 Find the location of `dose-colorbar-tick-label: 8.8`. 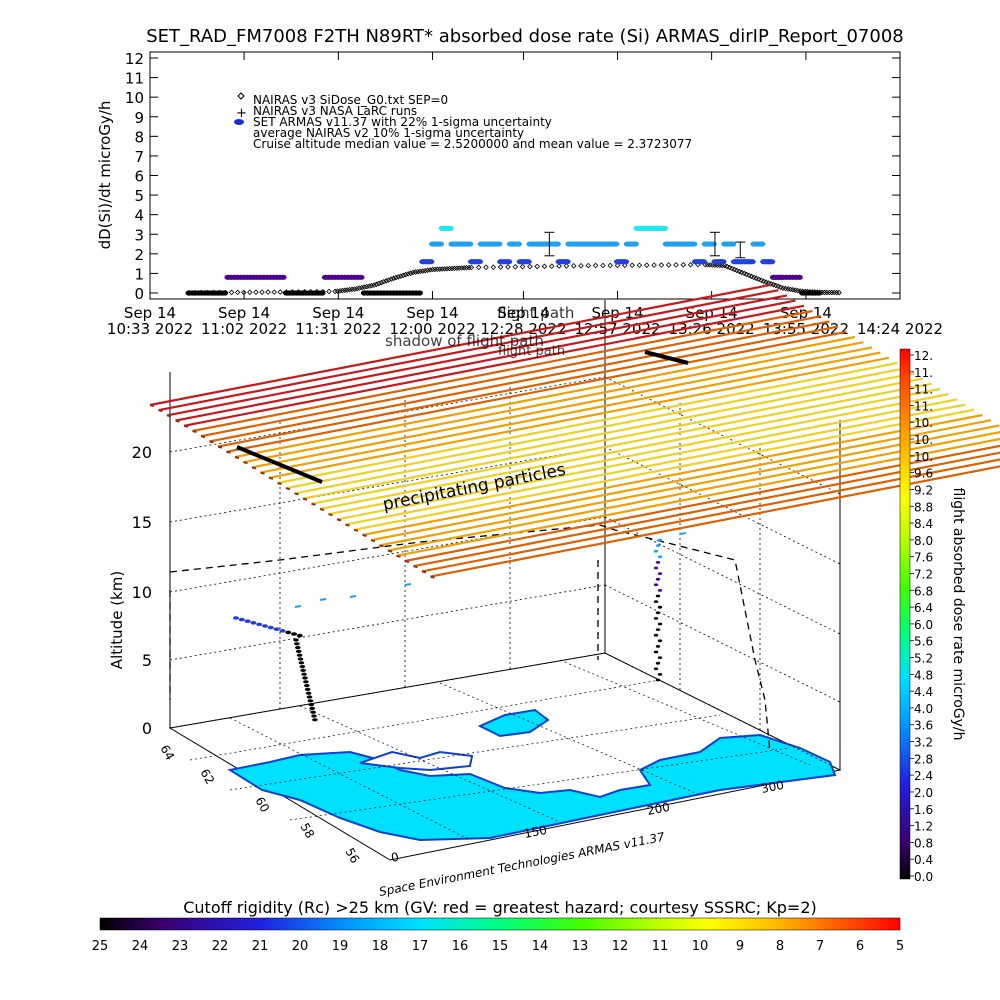

dose-colorbar-tick-label: 8.8 is located at coordinates (923, 507).